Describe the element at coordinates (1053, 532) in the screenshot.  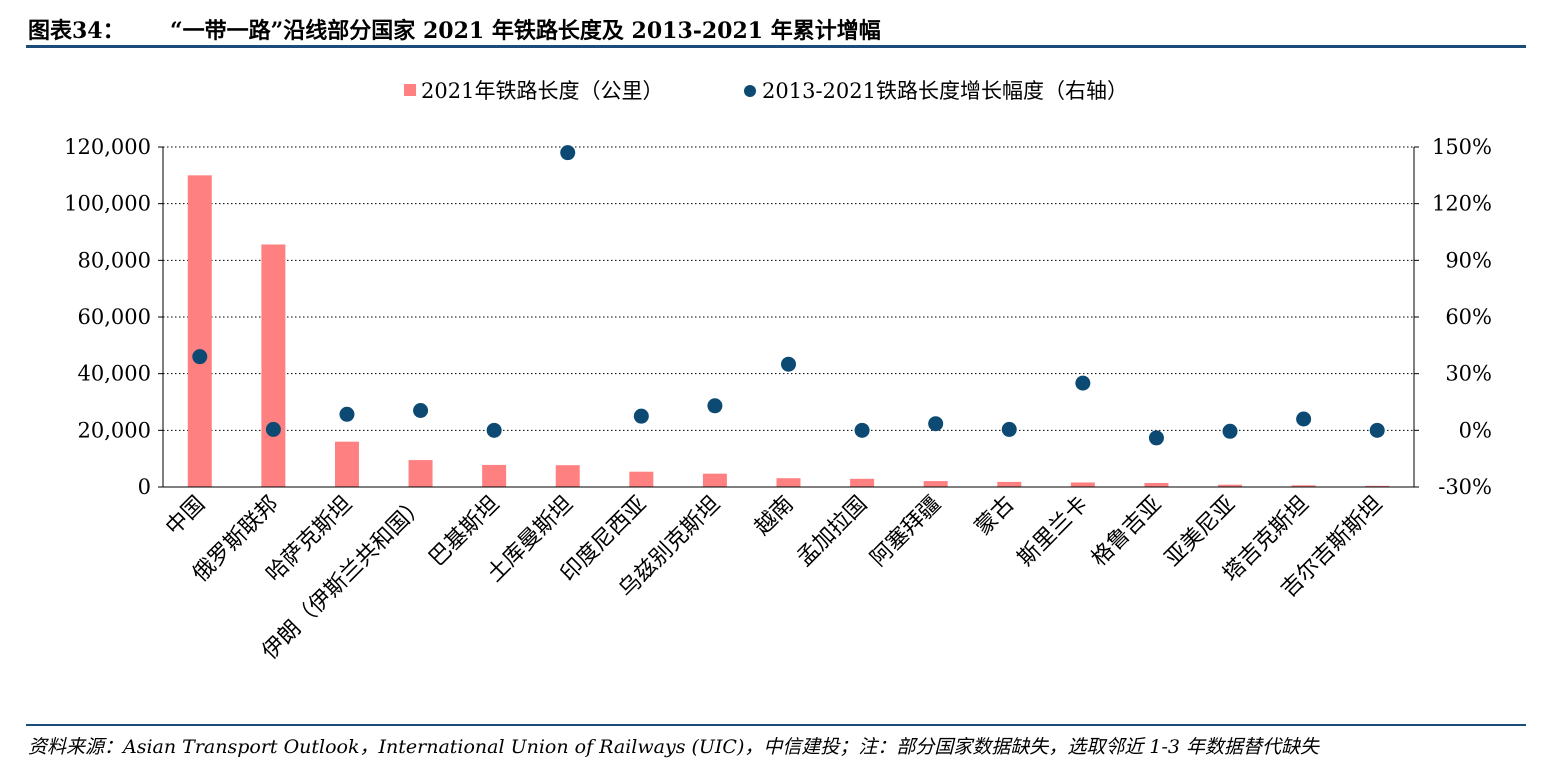
I see `category-label: 斯里兰卡` at that location.